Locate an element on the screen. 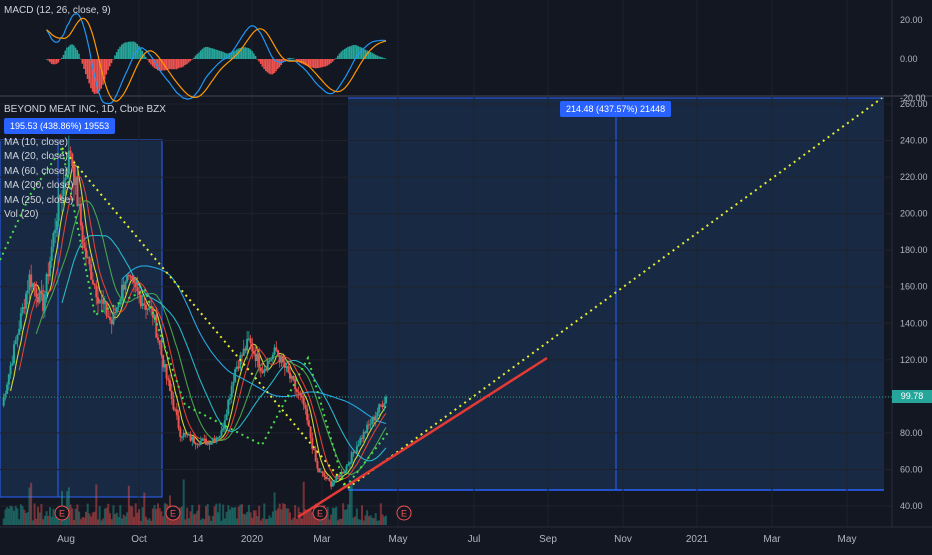 This screenshot has height=555, width=932. legend-entry: MA (250, close) is located at coordinates (39, 200).